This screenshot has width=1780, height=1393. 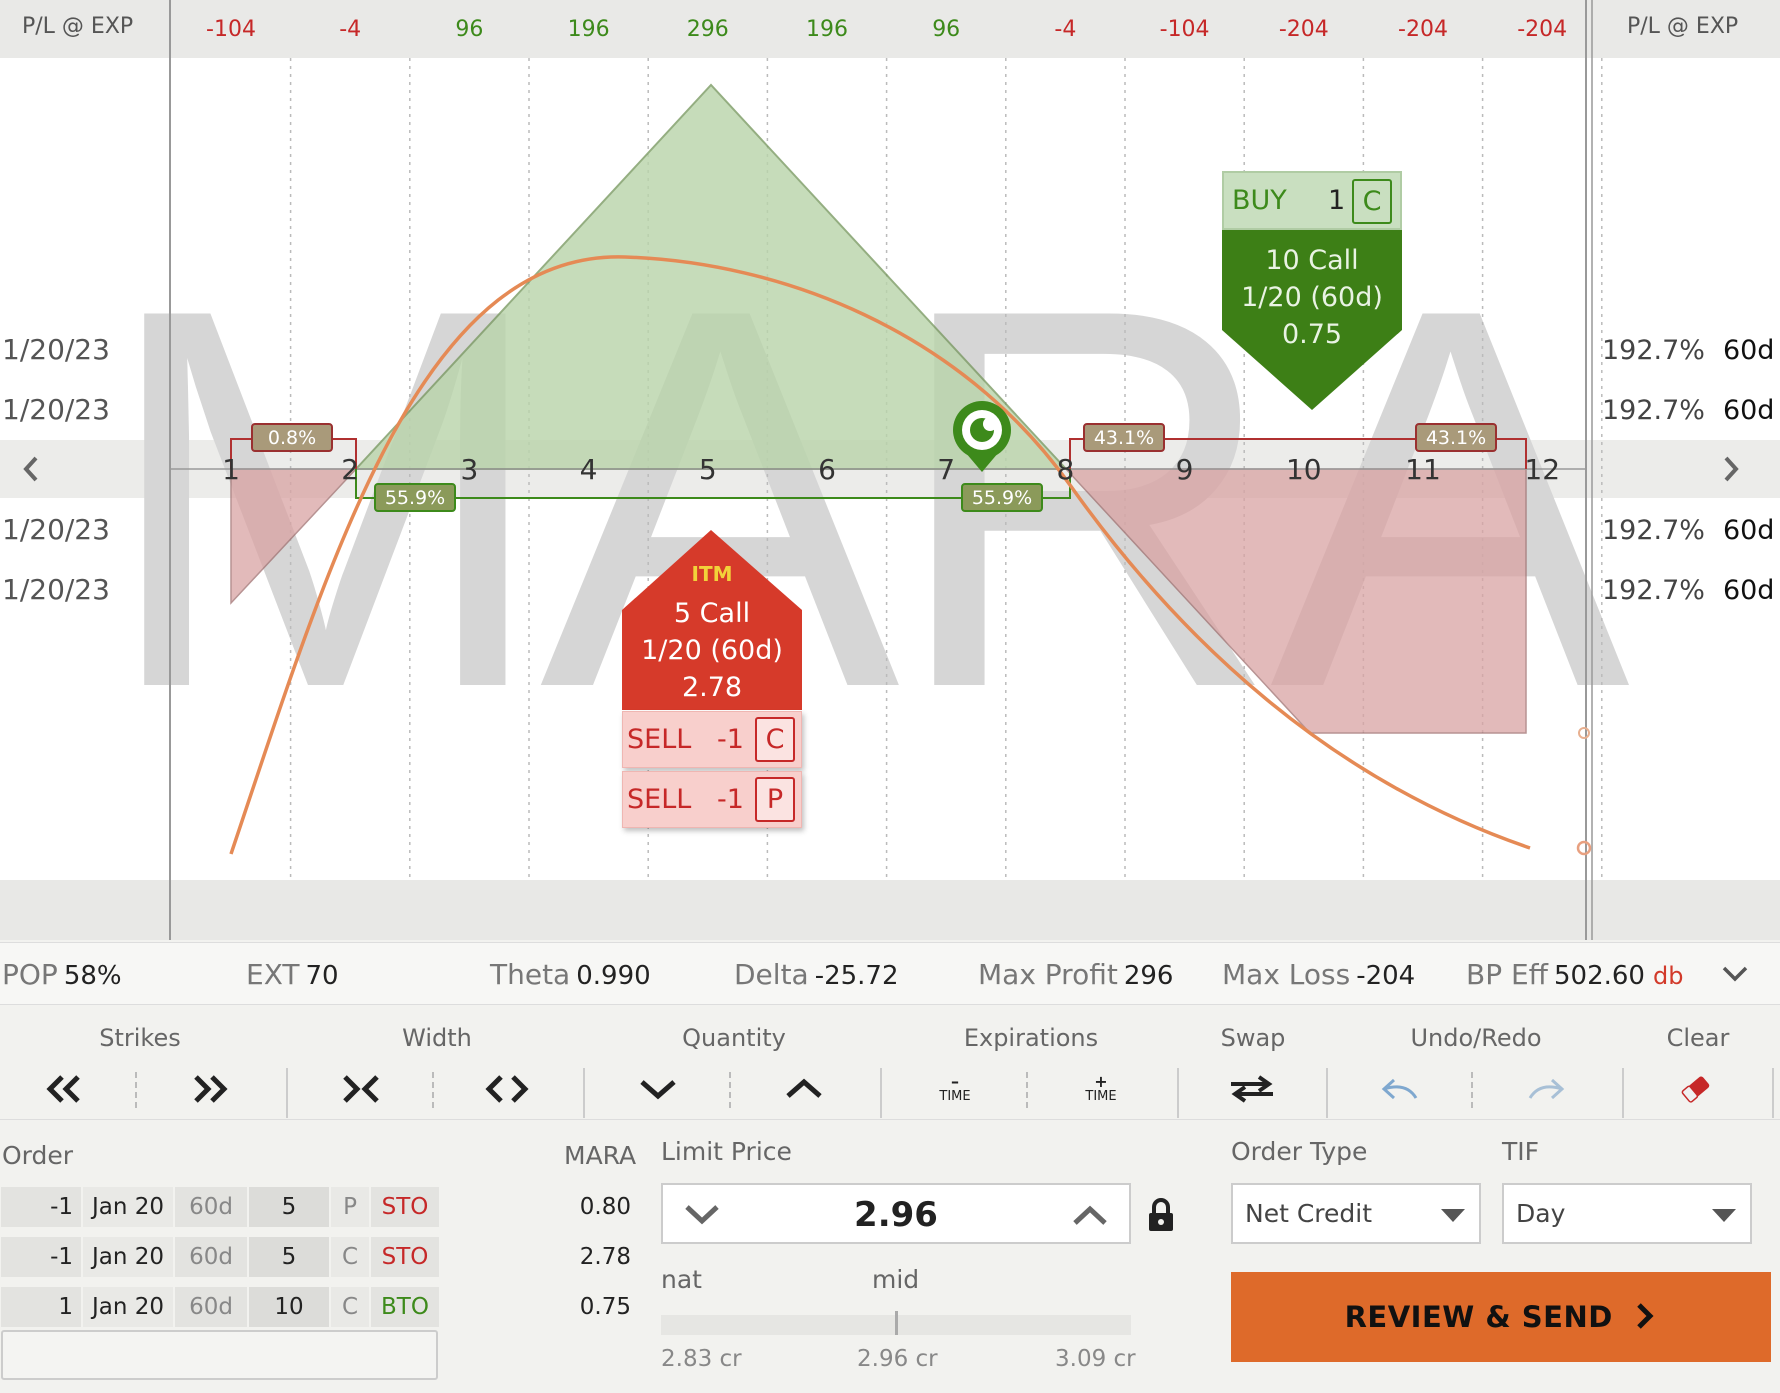 What do you see at coordinates (775, 799) in the screenshot?
I see `leg-type-toggle: P` at bounding box center [775, 799].